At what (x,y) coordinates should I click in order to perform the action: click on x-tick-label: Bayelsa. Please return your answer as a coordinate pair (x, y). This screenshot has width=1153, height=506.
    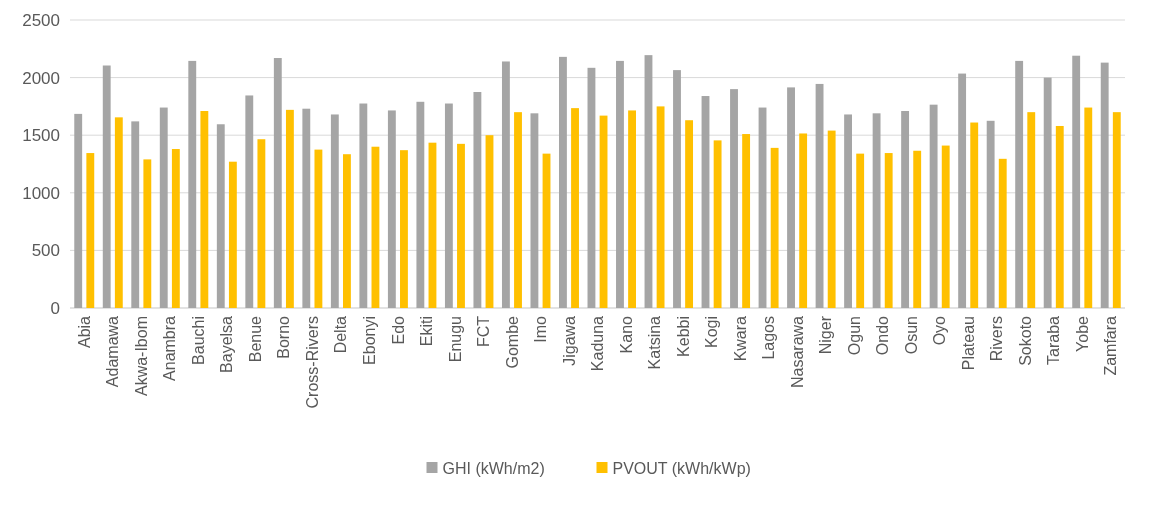
    Looking at the image, I should click on (227, 344).